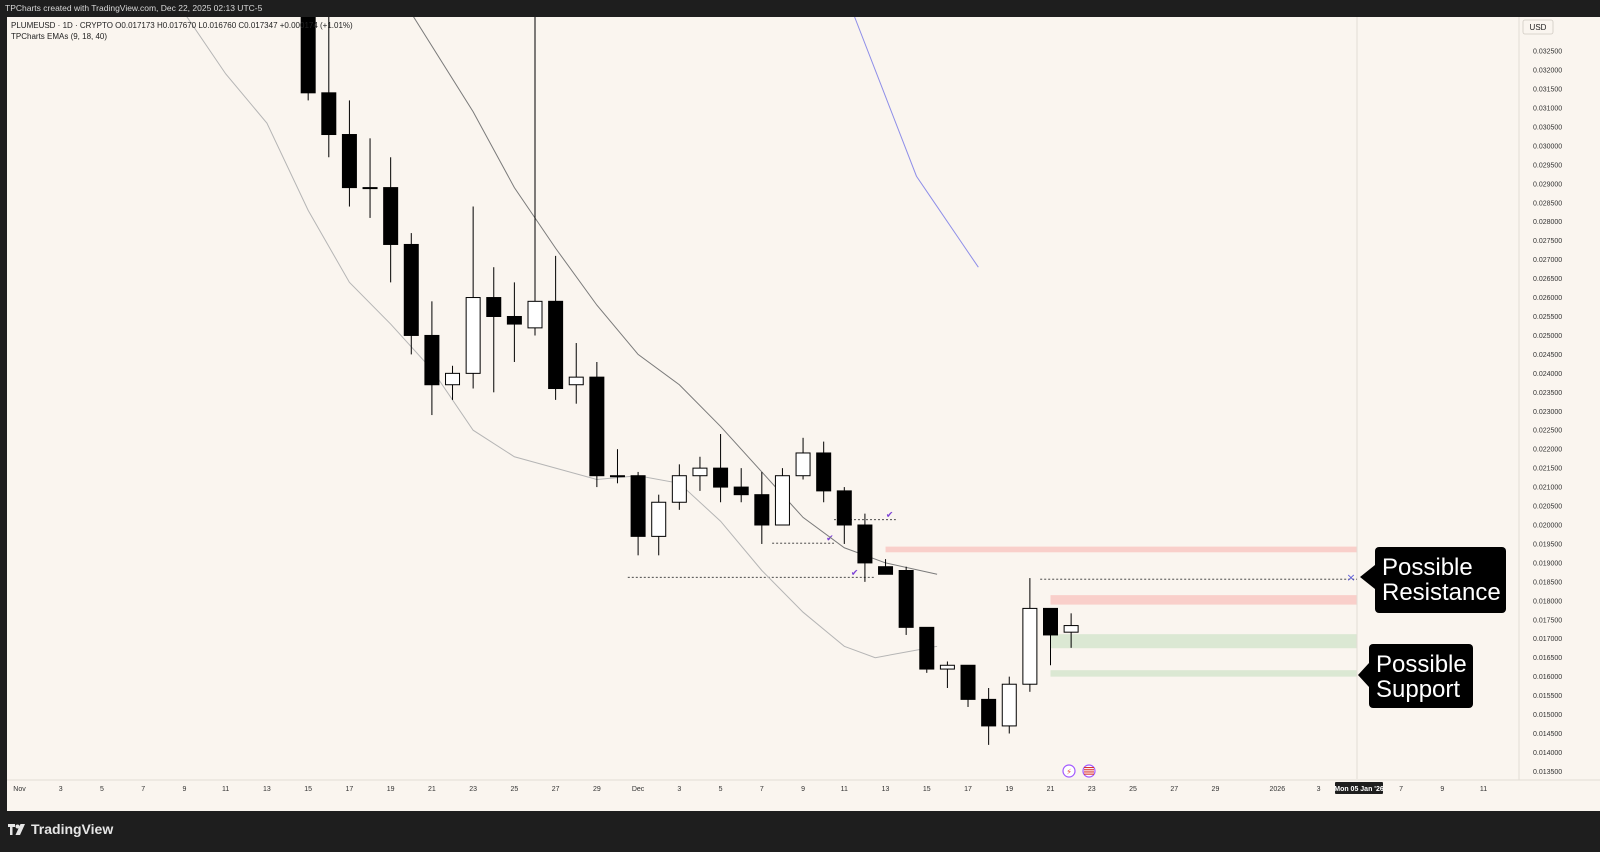 Image resolution: width=1600 pixels, height=852 pixels. What do you see at coordinates (60, 829) in the screenshot?
I see `tradingview-logo: TradingView` at bounding box center [60, 829].